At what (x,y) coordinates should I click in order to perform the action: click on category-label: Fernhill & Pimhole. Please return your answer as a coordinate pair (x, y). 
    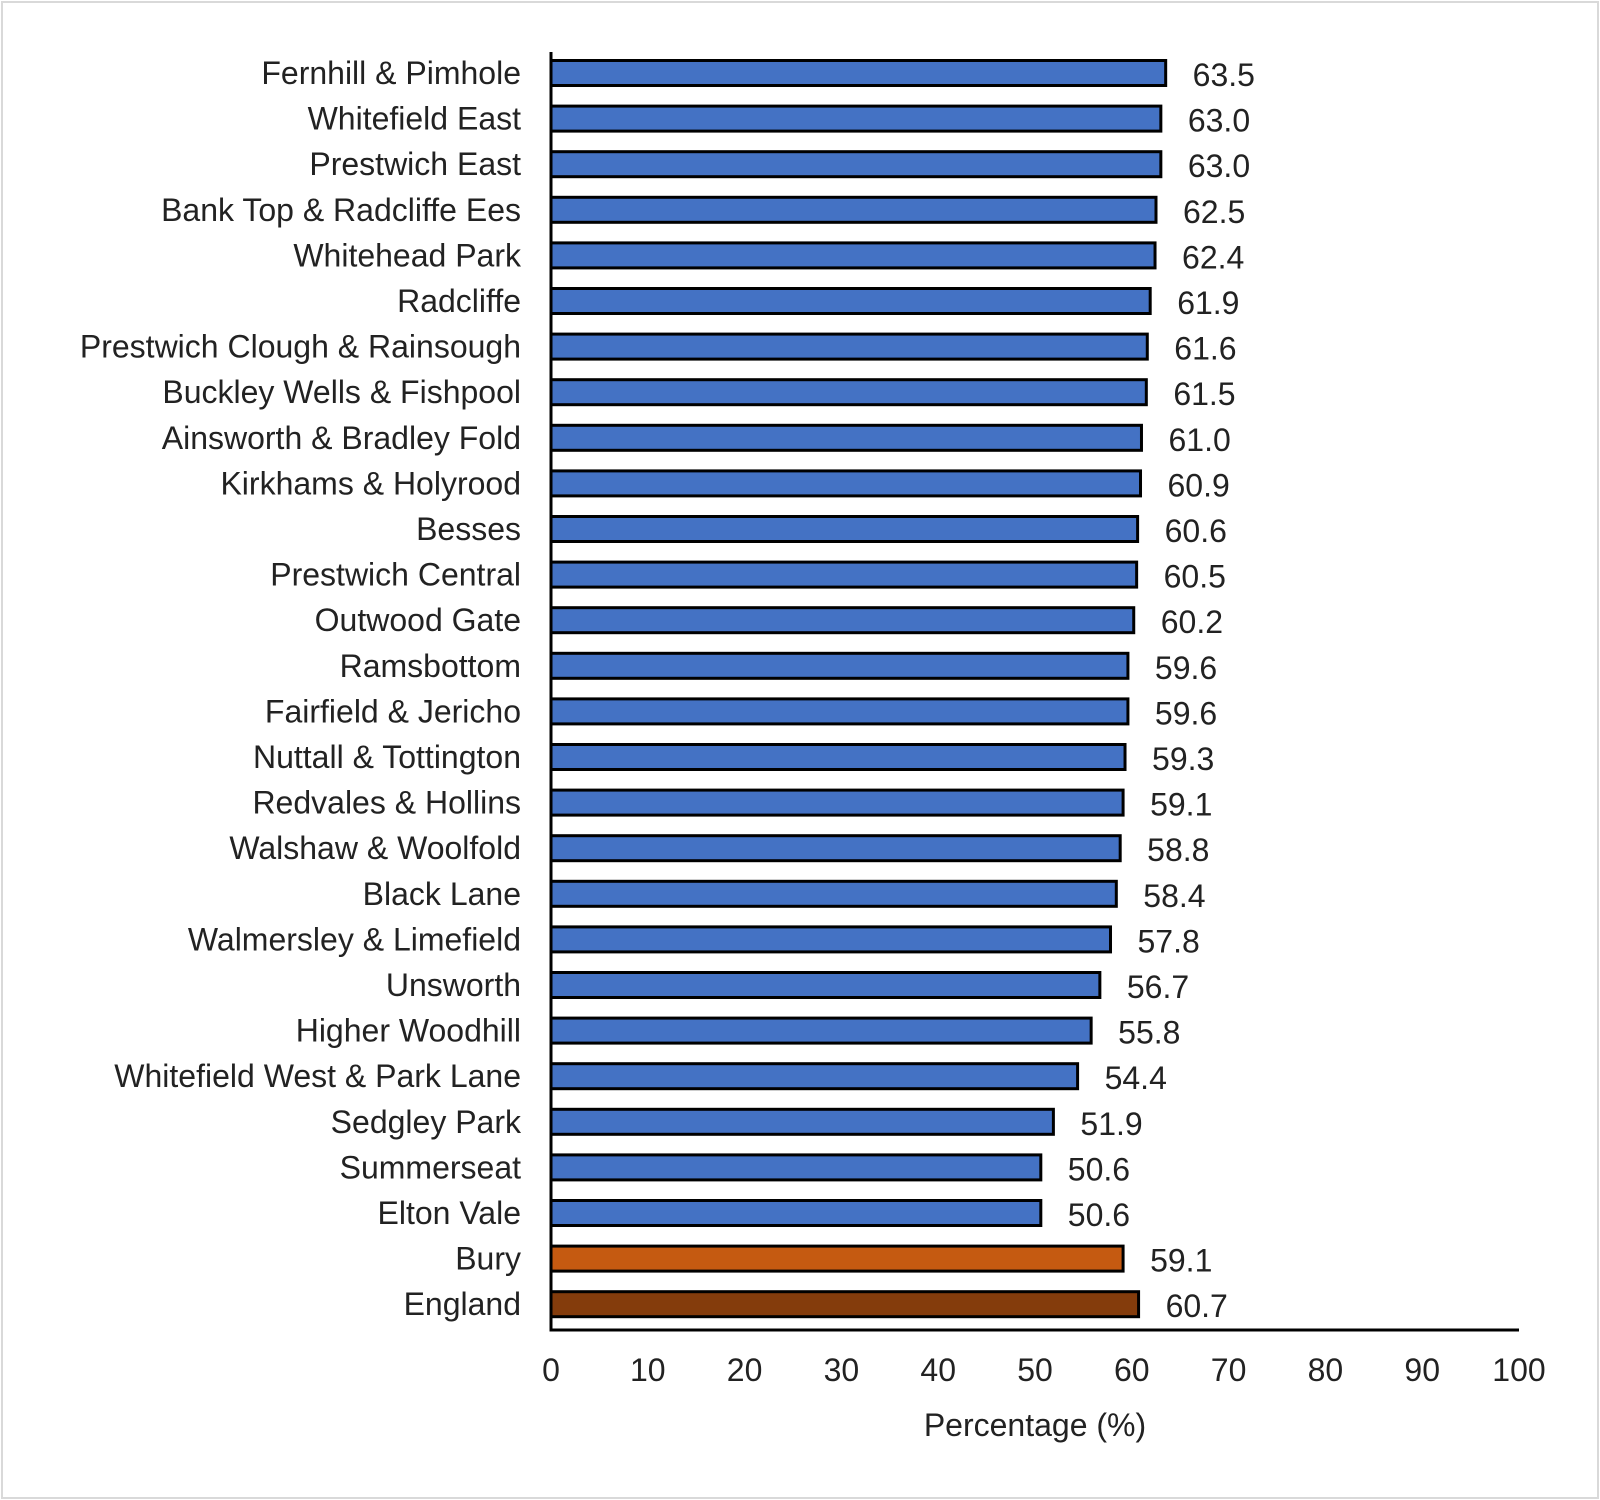
    Looking at the image, I should click on (391, 73).